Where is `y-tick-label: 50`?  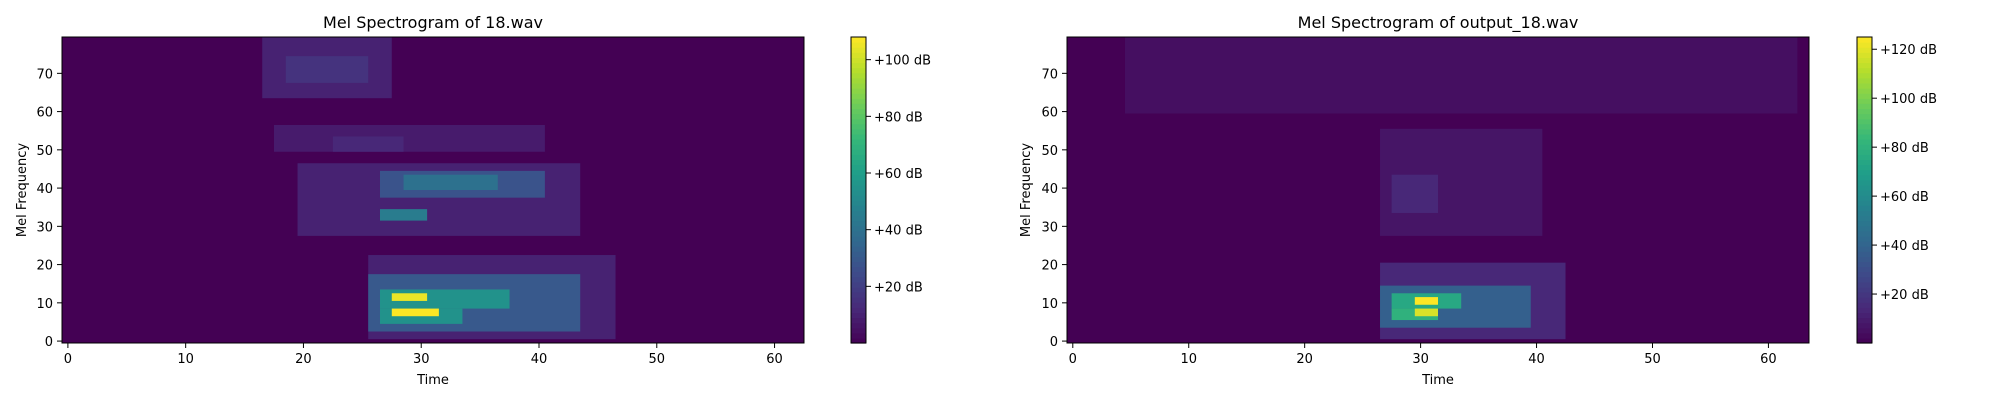
y-tick-label: 50 is located at coordinates (44, 151).